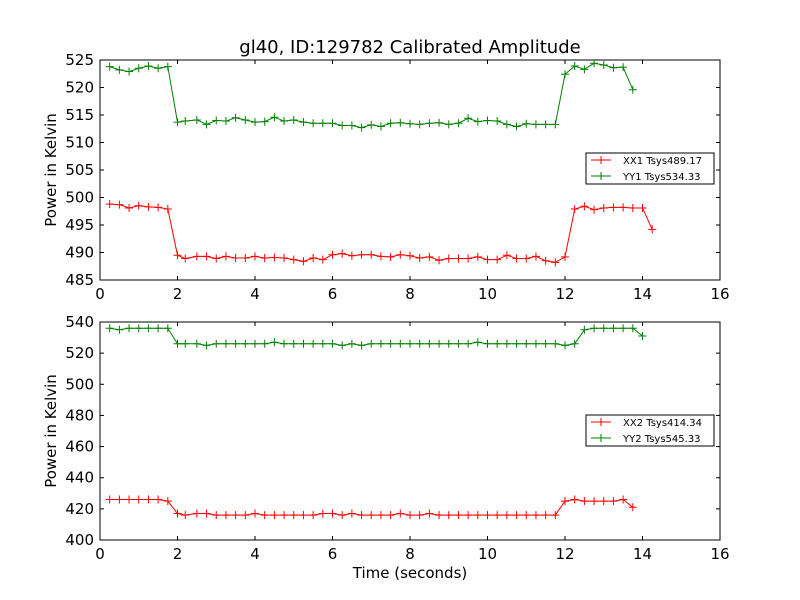 This screenshot has height=600, width=800. What do you see at coordinates (79, 253) in the screenshot?
I see `y-tick-label: 490` at bounding box center [79, 253].